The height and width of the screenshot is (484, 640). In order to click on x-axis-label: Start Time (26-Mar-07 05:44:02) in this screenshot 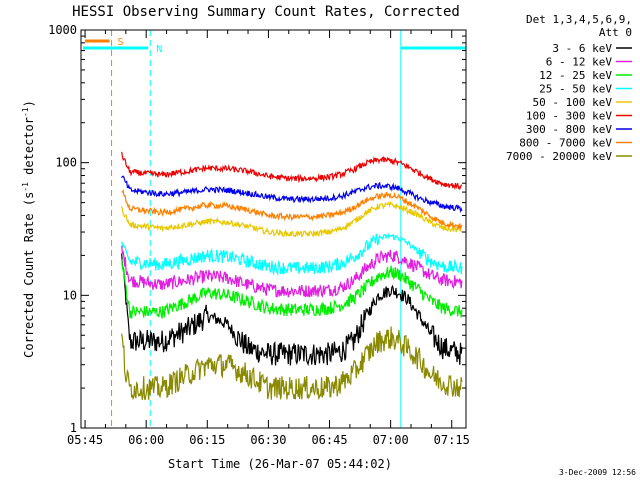, I will do `click(280, 464)`.